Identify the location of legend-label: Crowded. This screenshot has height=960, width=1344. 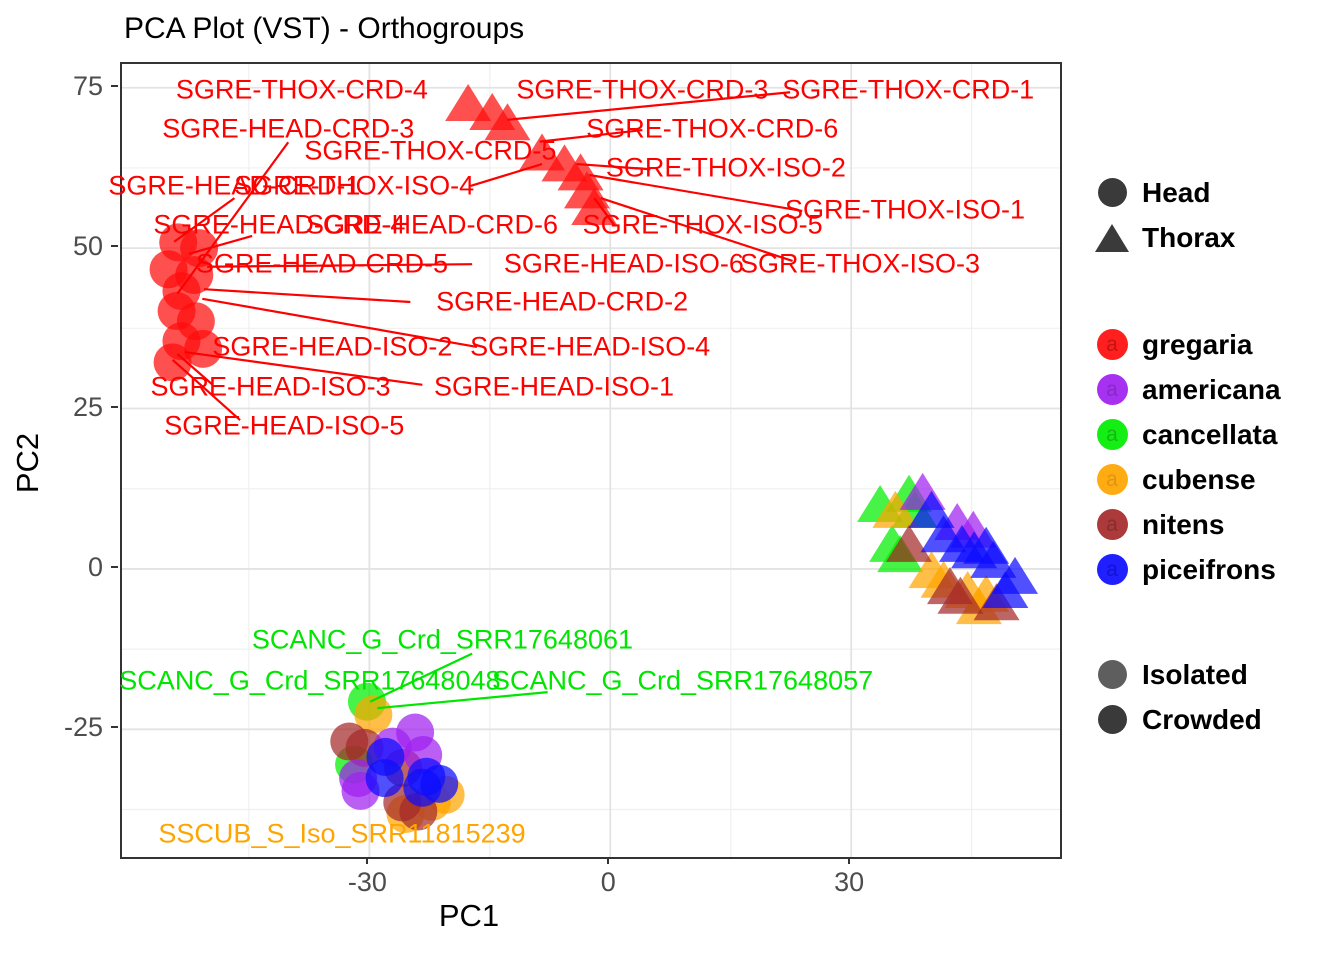
(1202, 719).